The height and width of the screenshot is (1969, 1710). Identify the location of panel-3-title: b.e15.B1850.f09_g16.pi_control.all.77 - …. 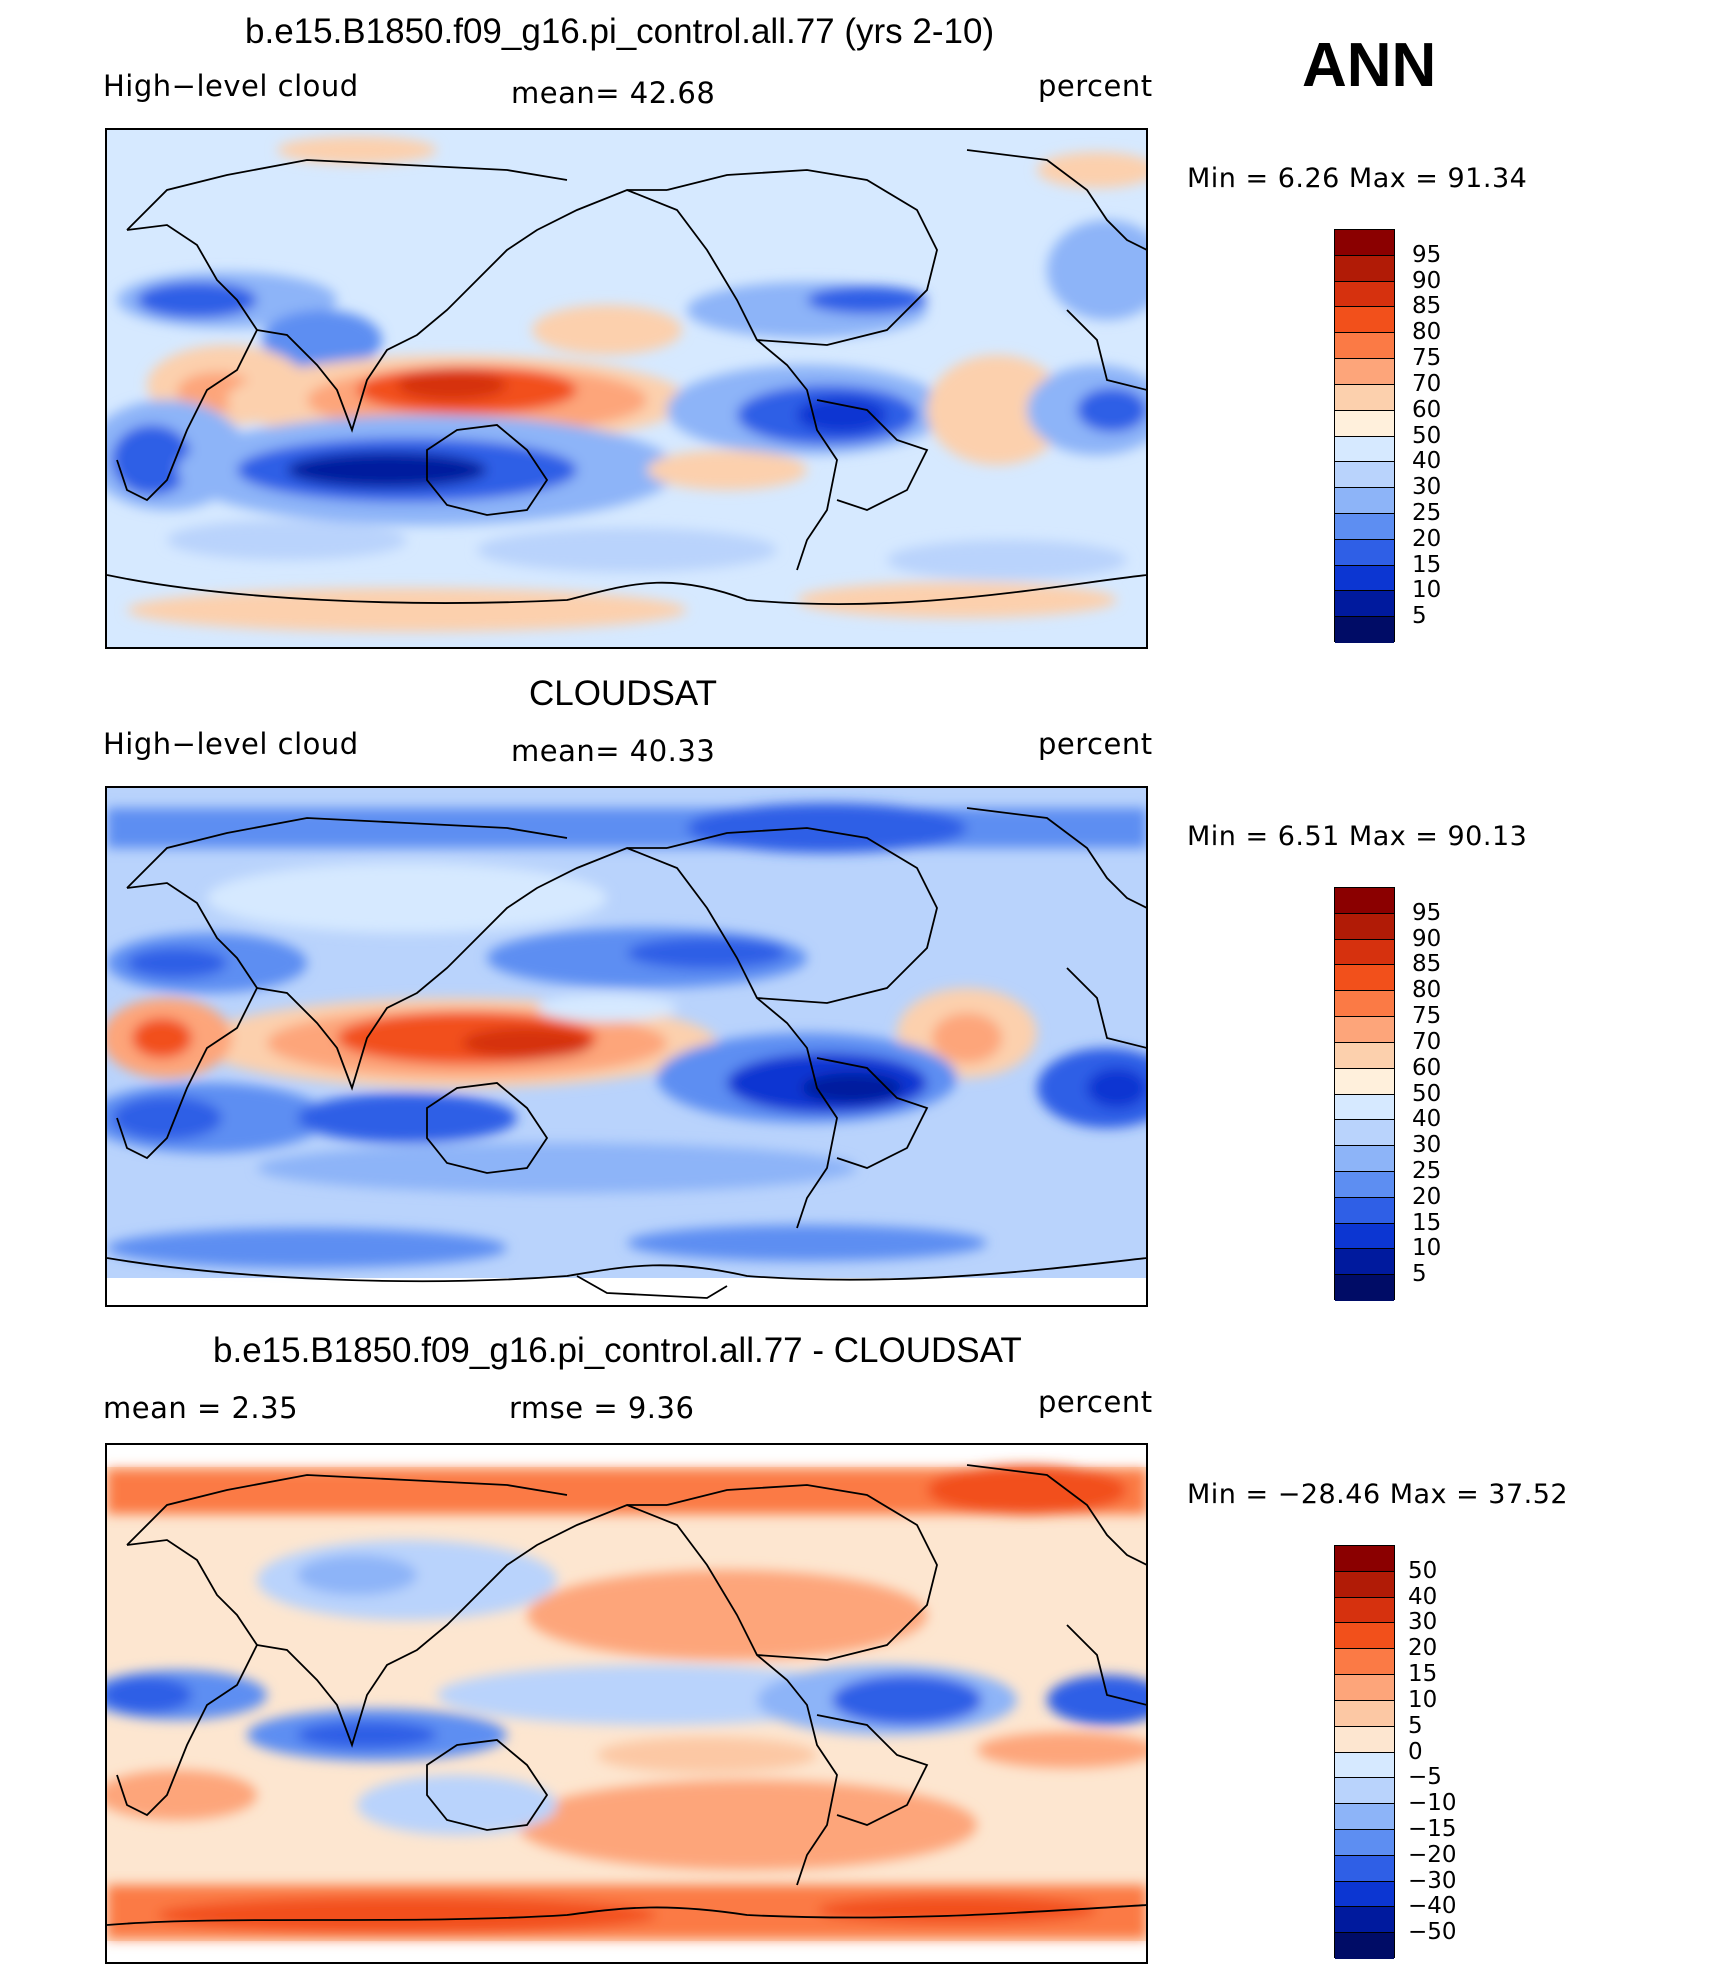
(617, 1350).